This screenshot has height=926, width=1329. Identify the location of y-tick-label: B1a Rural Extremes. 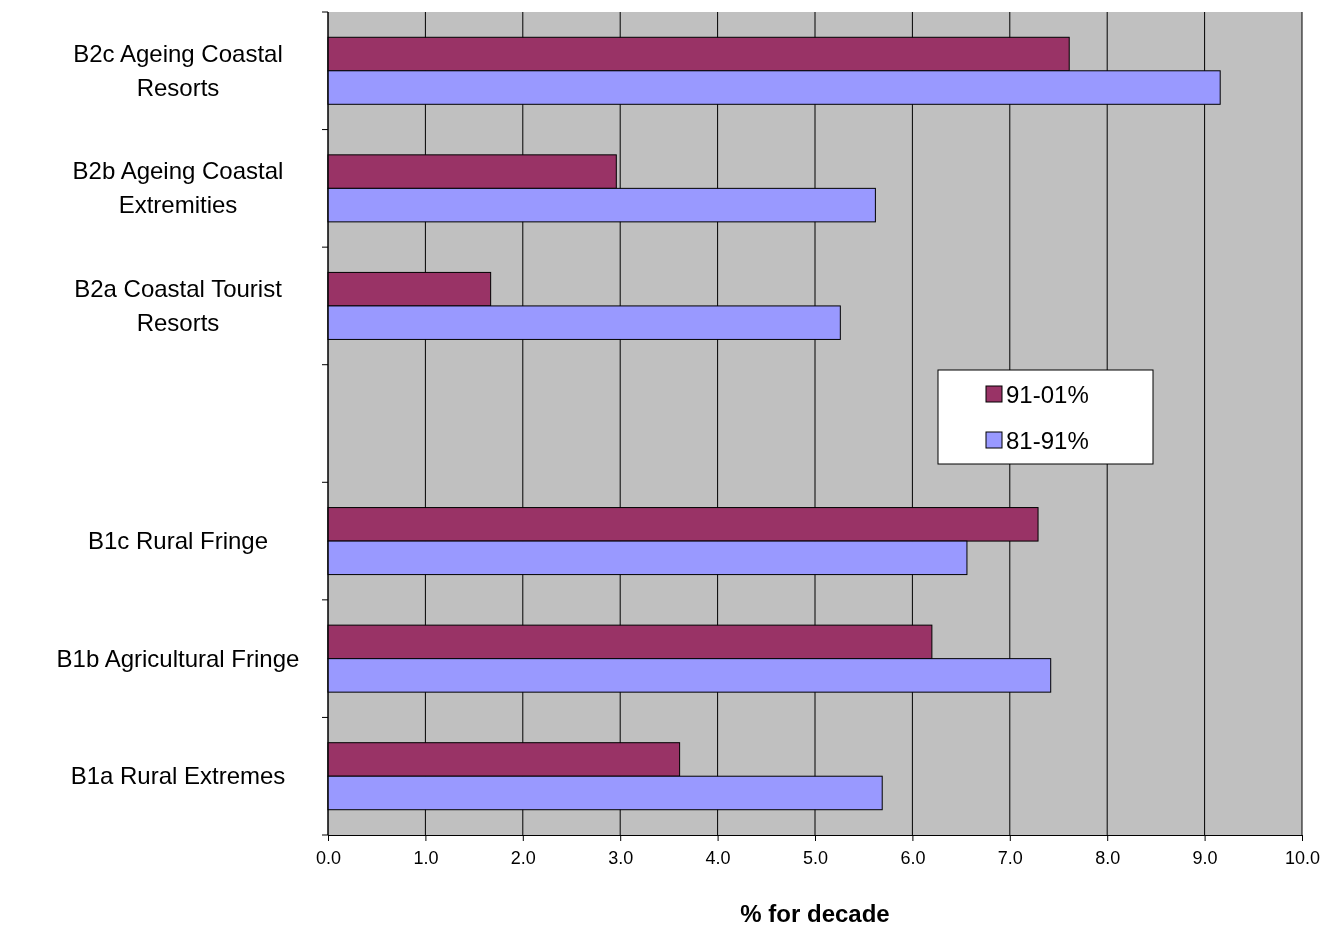
(178, 776).